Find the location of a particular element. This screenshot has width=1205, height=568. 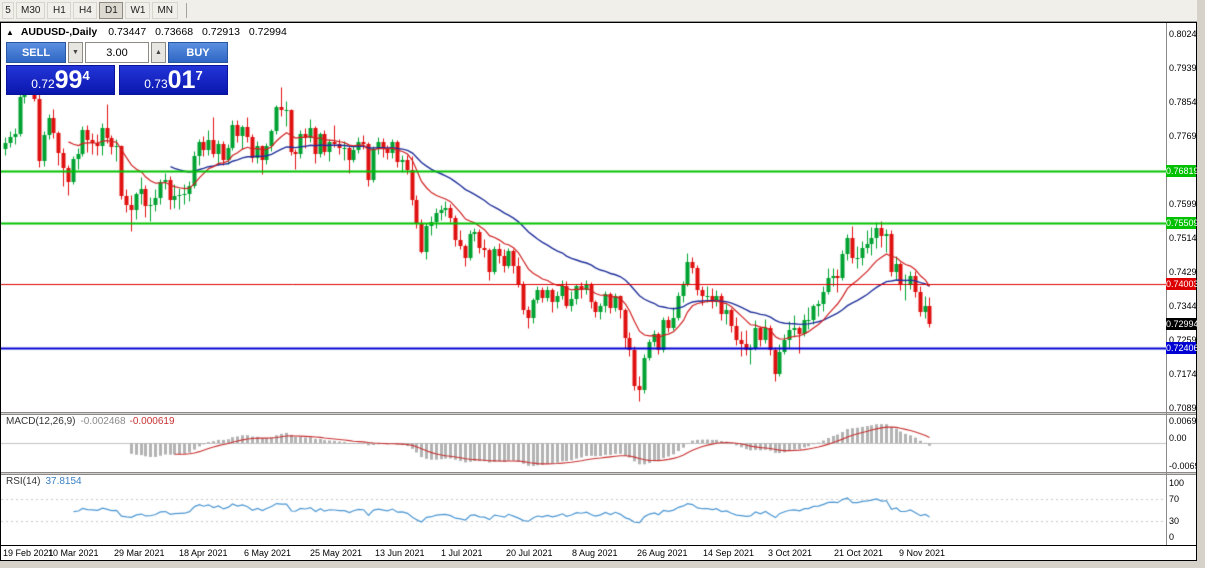

period-button-d1: D1 is located at coordinates (111, 10).